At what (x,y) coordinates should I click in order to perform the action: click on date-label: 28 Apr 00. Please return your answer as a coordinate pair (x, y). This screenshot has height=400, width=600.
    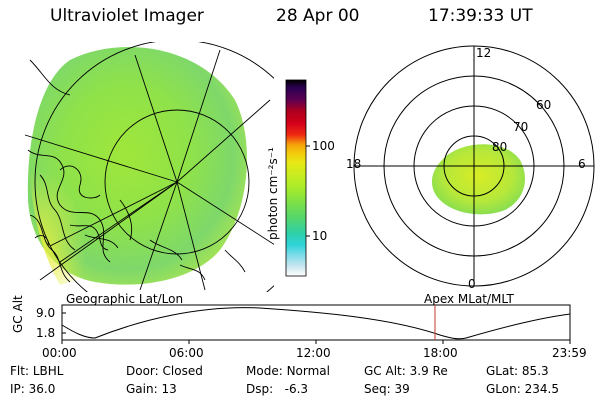
    Looking at the image, I should click on (318, 16).